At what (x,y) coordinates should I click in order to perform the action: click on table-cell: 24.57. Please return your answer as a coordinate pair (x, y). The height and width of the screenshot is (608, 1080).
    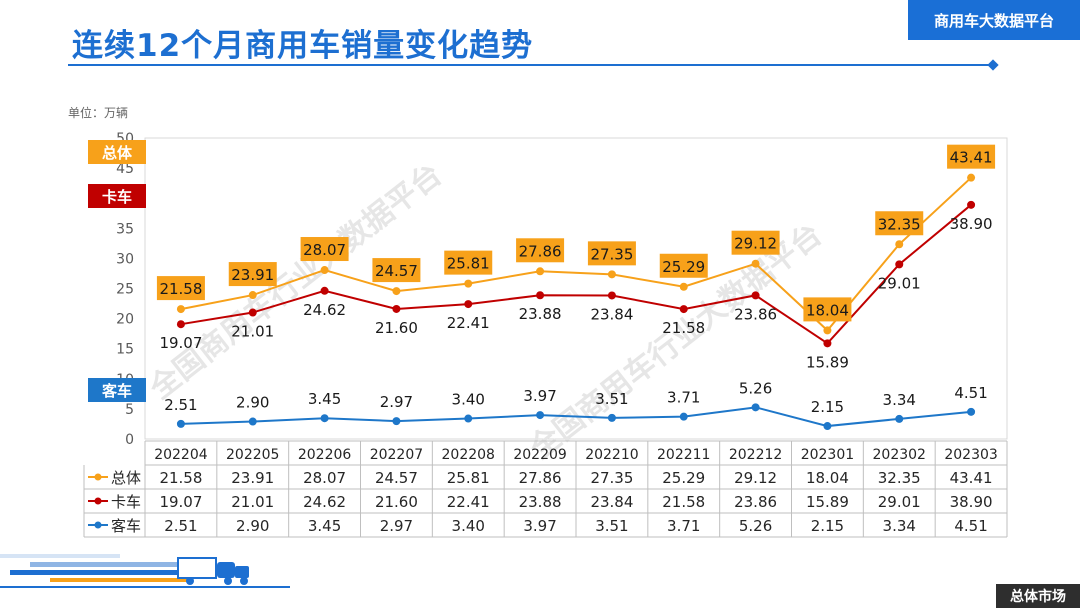
    Looking at the image, I should click on (396, 478).